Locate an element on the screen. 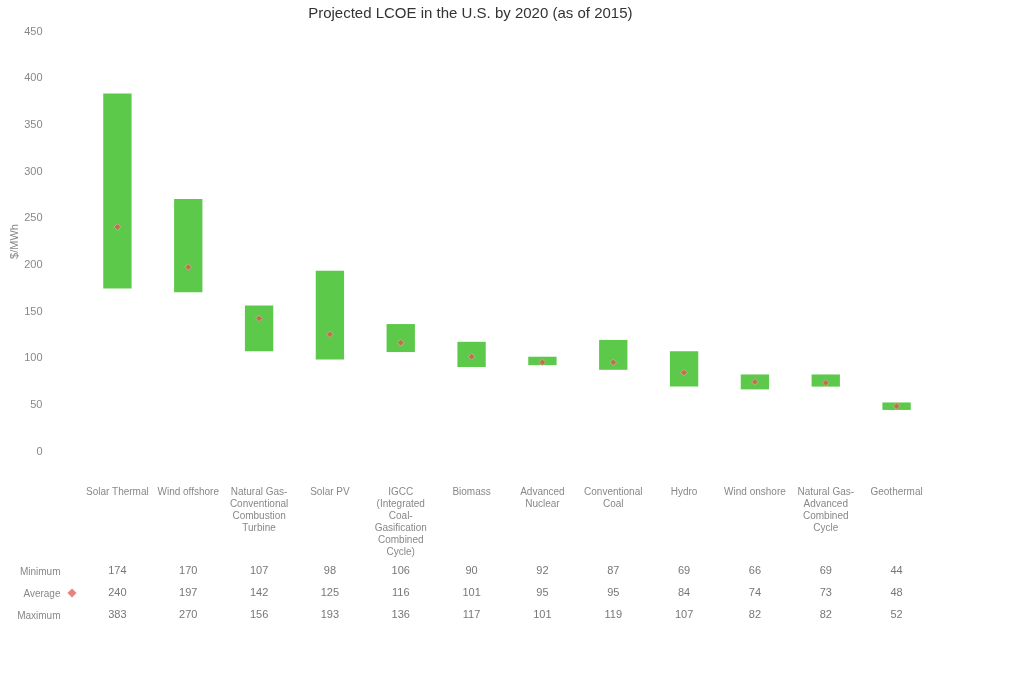 Image resolution: width=1009 pixels, height=674 pixels. x-tick-label: Geothermal is located at coordinates (896, 491).